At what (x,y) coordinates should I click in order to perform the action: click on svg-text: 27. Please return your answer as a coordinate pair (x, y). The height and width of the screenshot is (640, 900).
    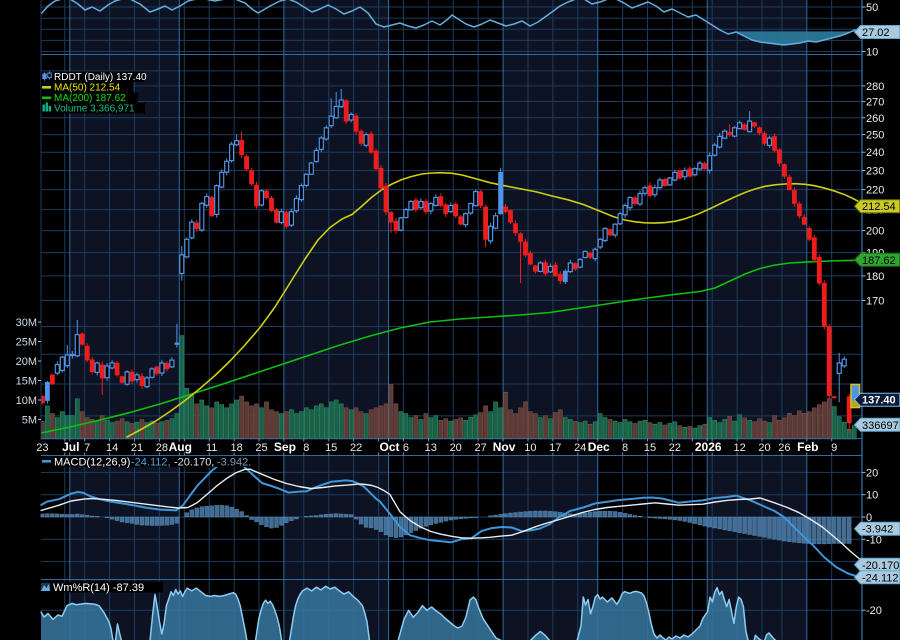
    Looking at the image, I should click on (480, 448).